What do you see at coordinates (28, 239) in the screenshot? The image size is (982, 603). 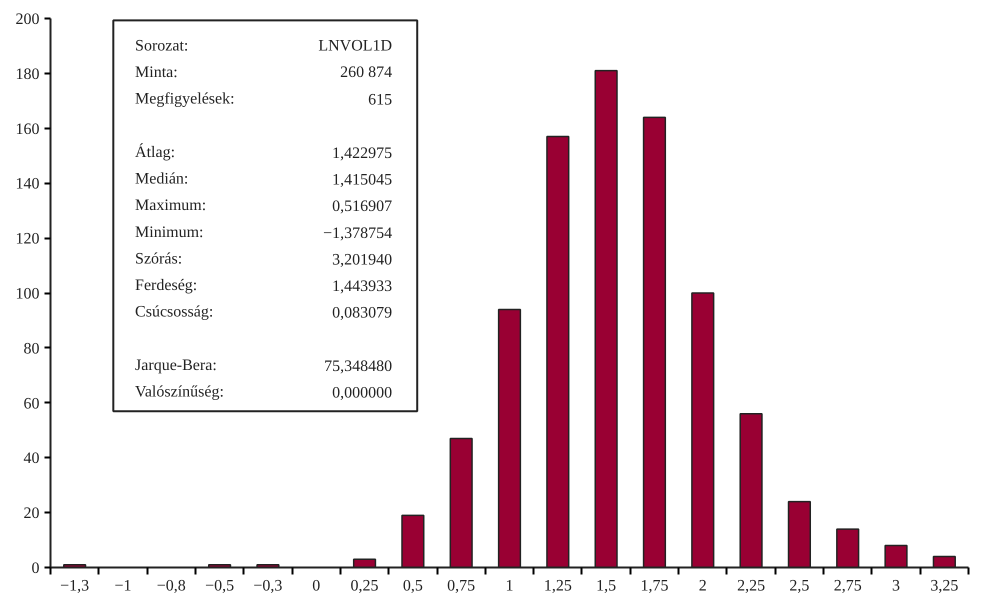 I see `y-tick-label: 120` at bounding box center [28, 239].